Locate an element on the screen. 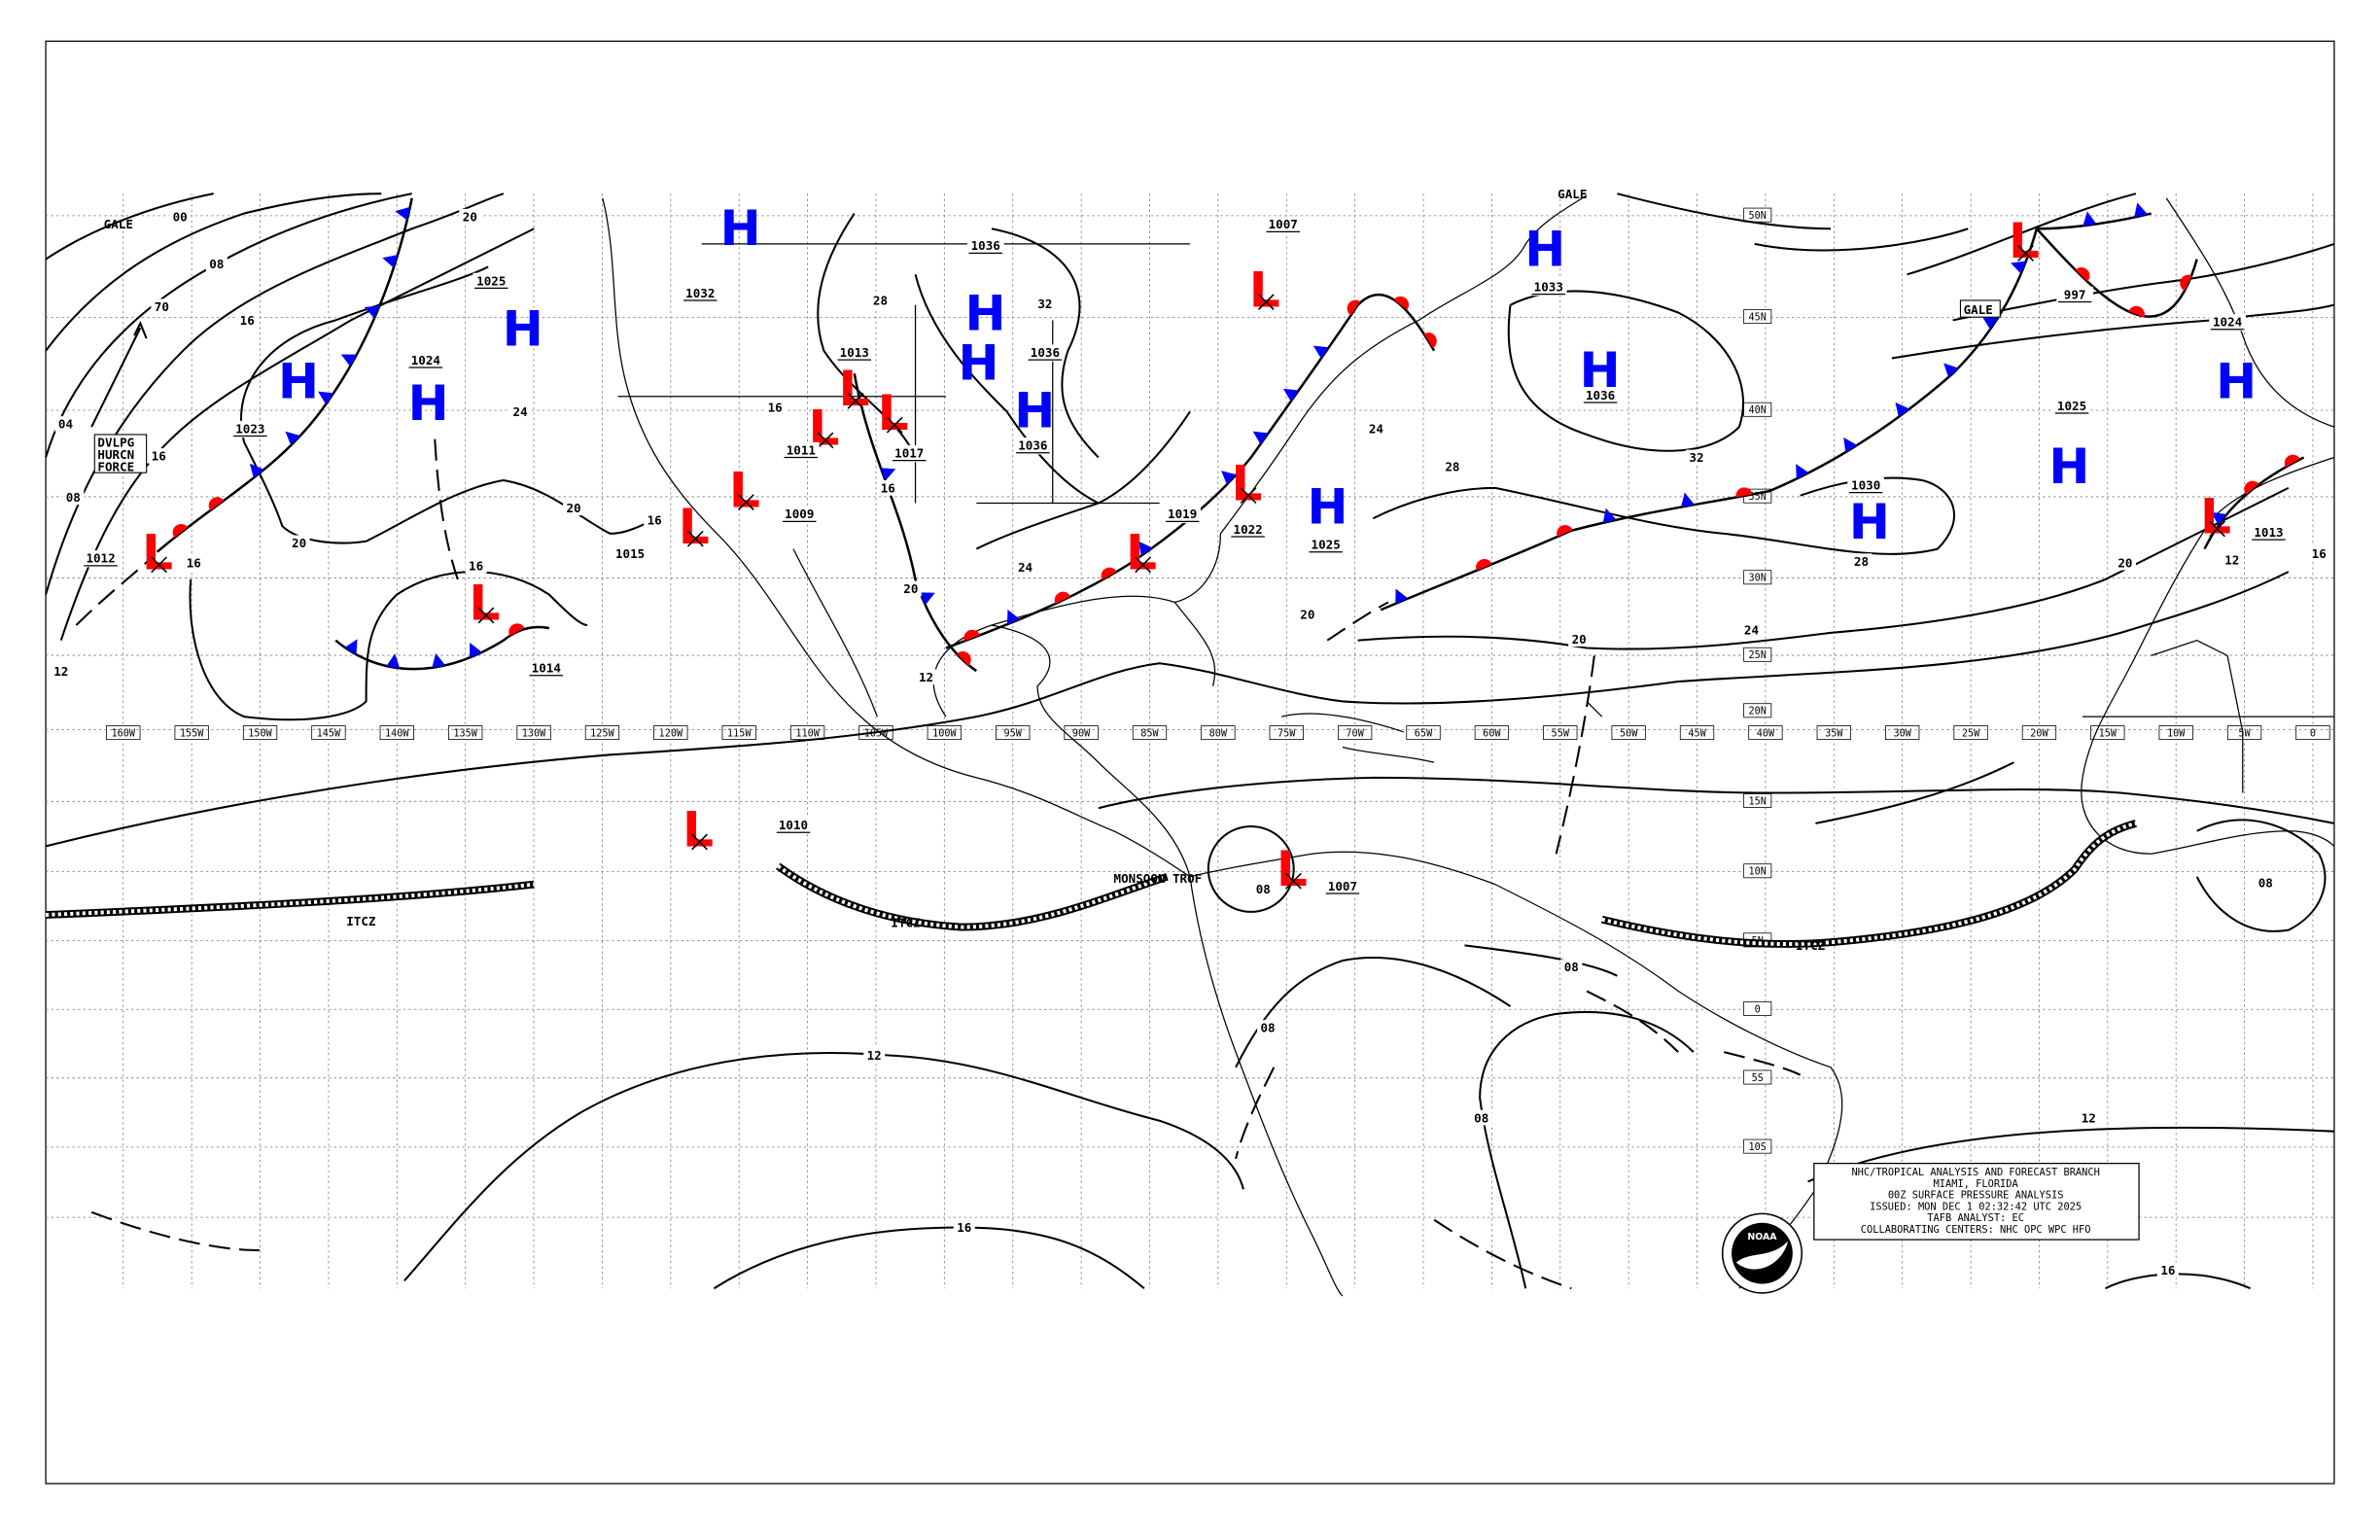  longitude-label: 5W is located at coordinates (2244, 733).